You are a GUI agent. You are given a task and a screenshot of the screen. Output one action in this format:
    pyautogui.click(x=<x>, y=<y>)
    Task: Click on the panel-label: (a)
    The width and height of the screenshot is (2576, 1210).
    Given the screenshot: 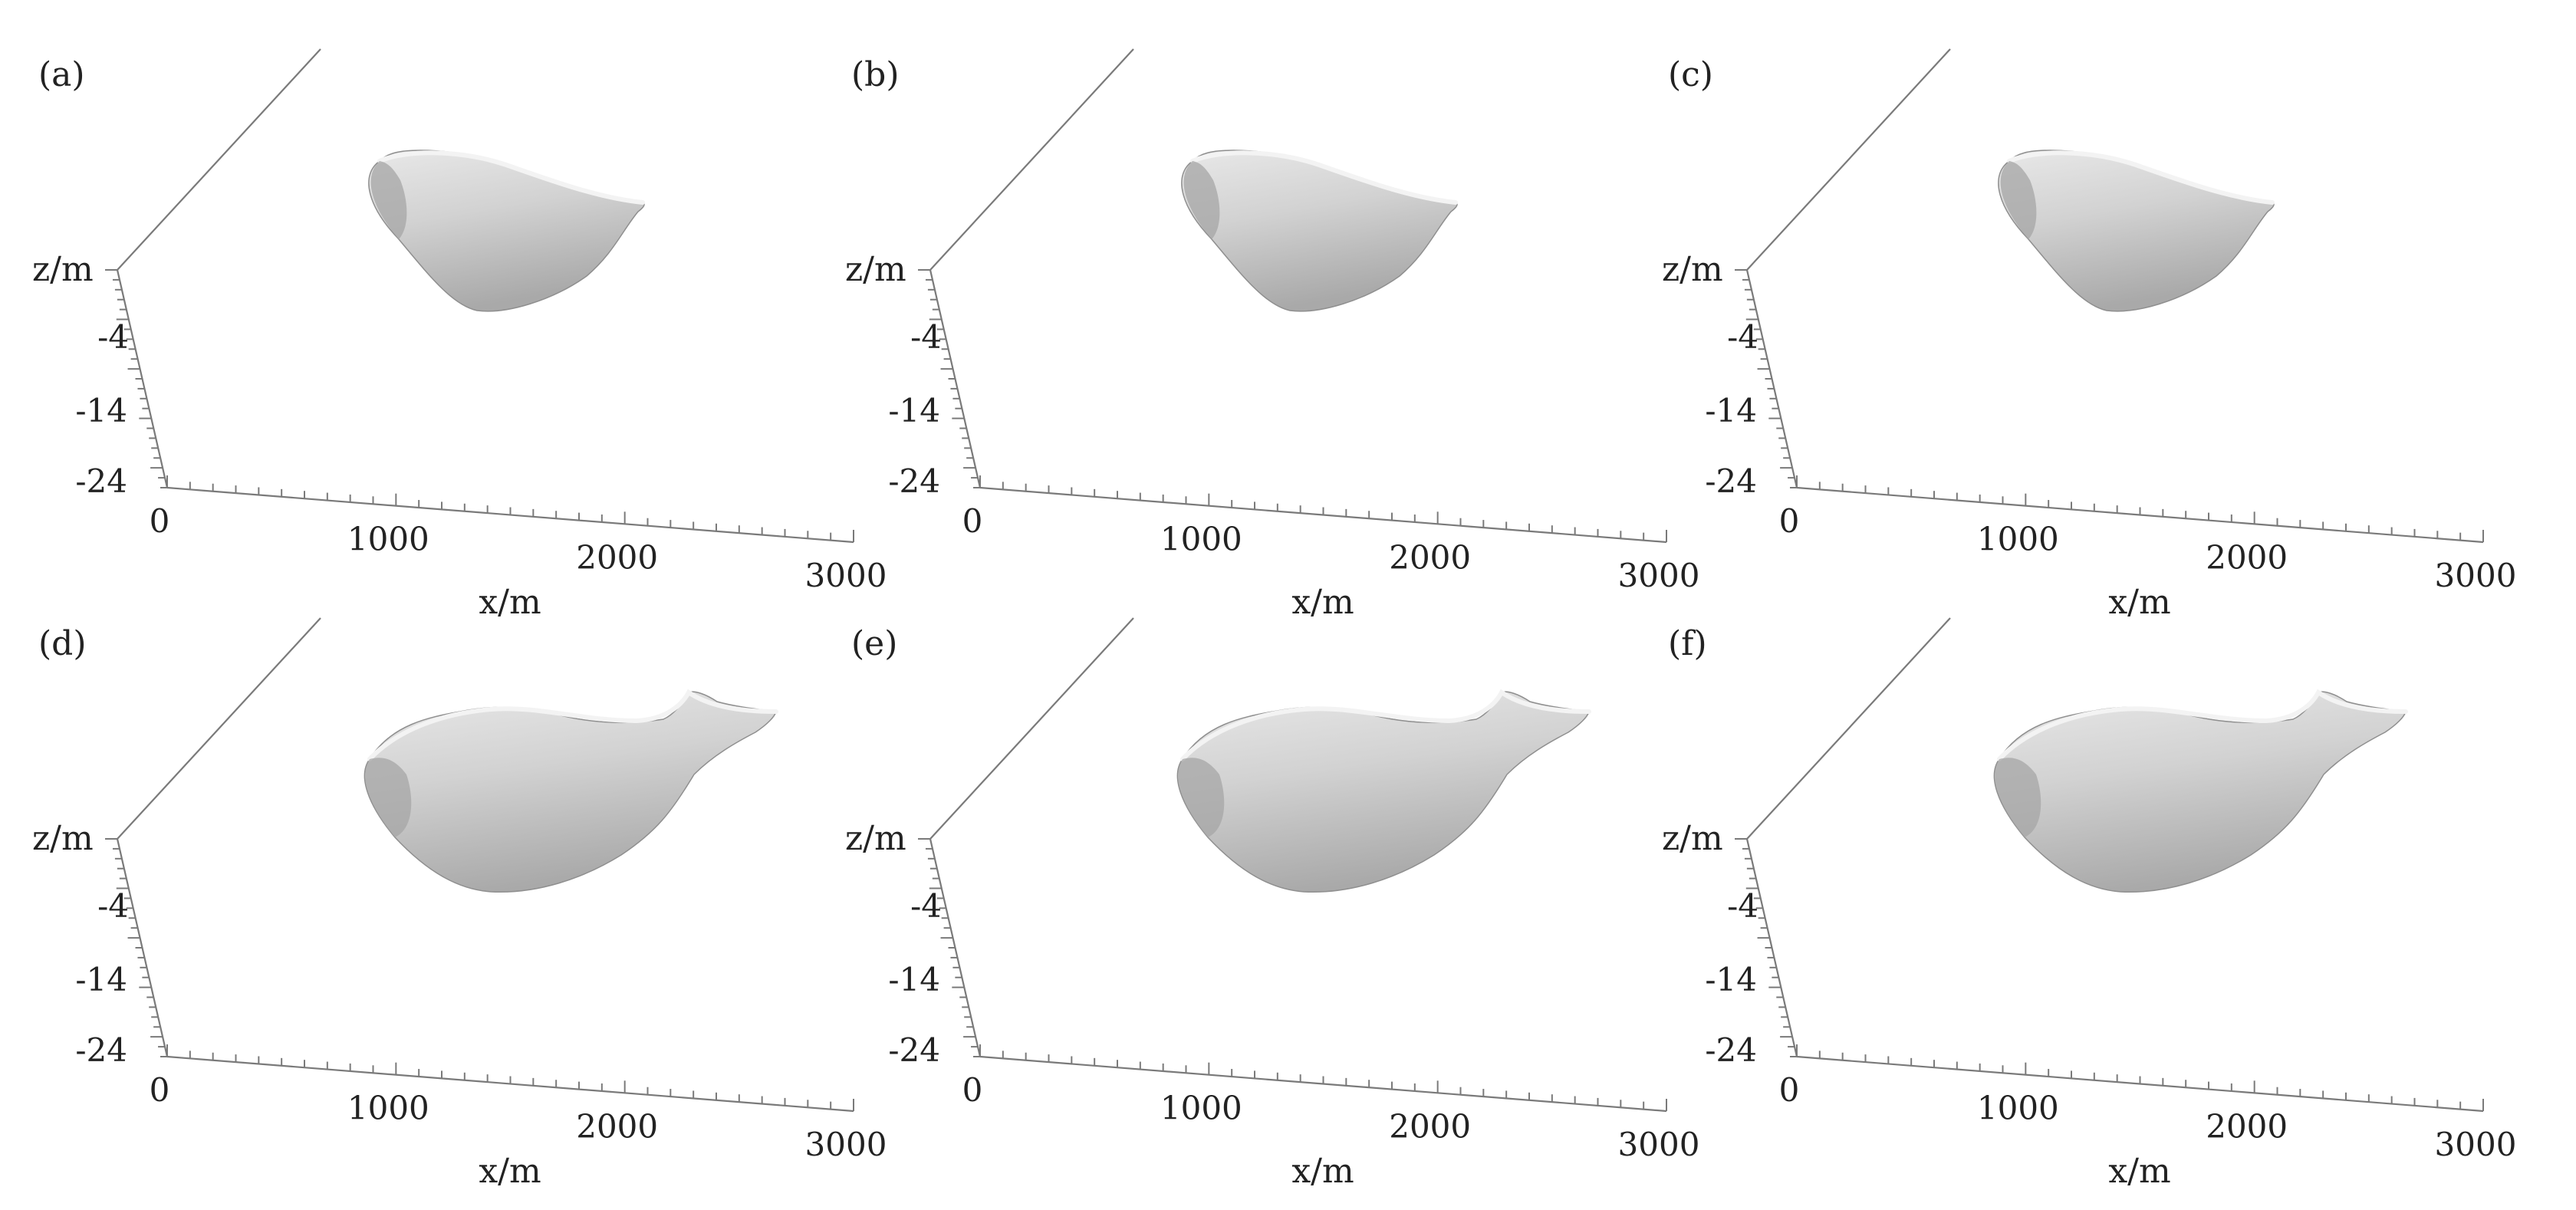 What is the action you would take?
    pyautogui.click(x=61, y=74)
    